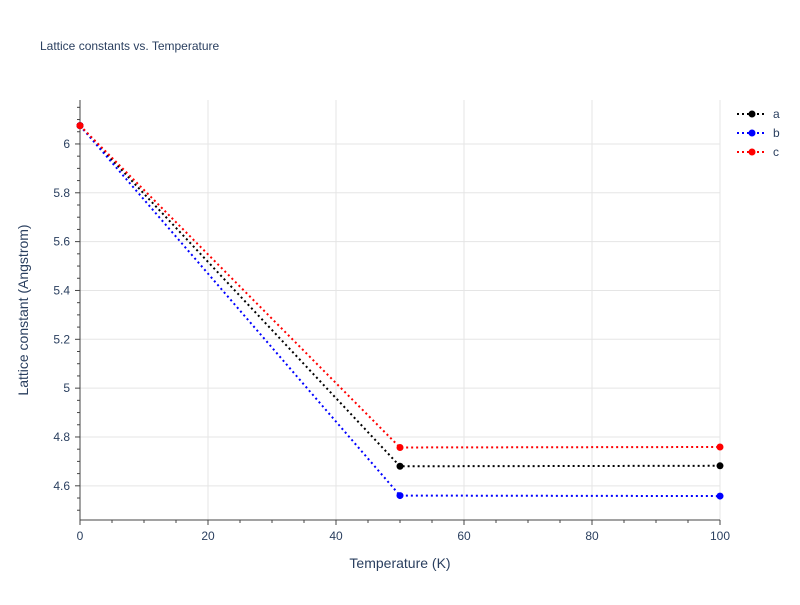 The width and height of the screenshot is (800, 605). I want to click on y-tick-label: 5.6, so click(61, 242).